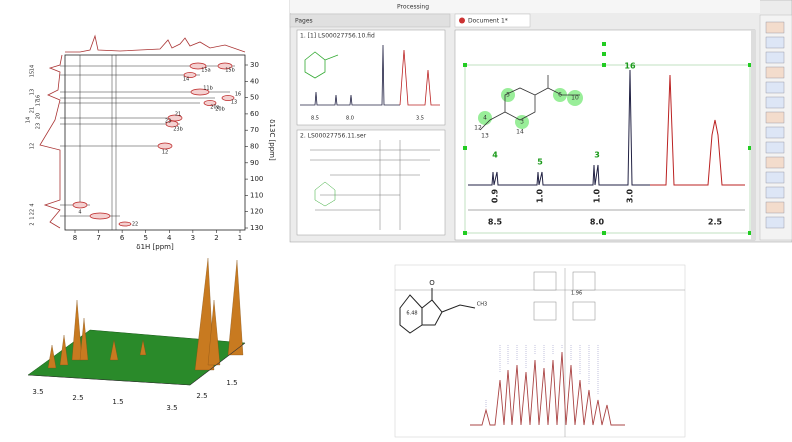 The image size is (792, 442). I want to click on x-tick-label: 1, so click(240, 238).